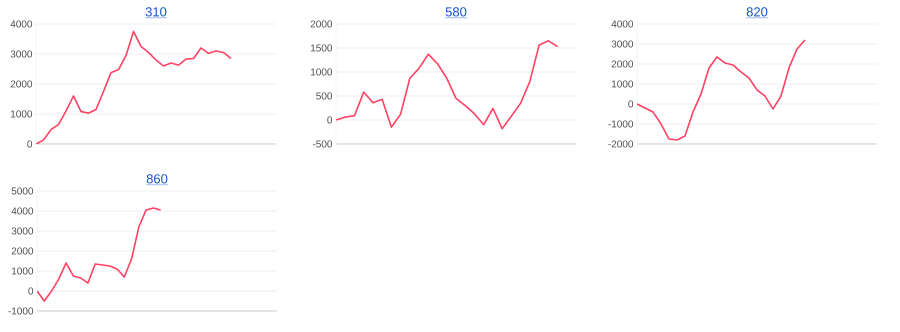 This screenshot has height=332, width=900. I want to click on chart-title: 860, so click(157, 179).